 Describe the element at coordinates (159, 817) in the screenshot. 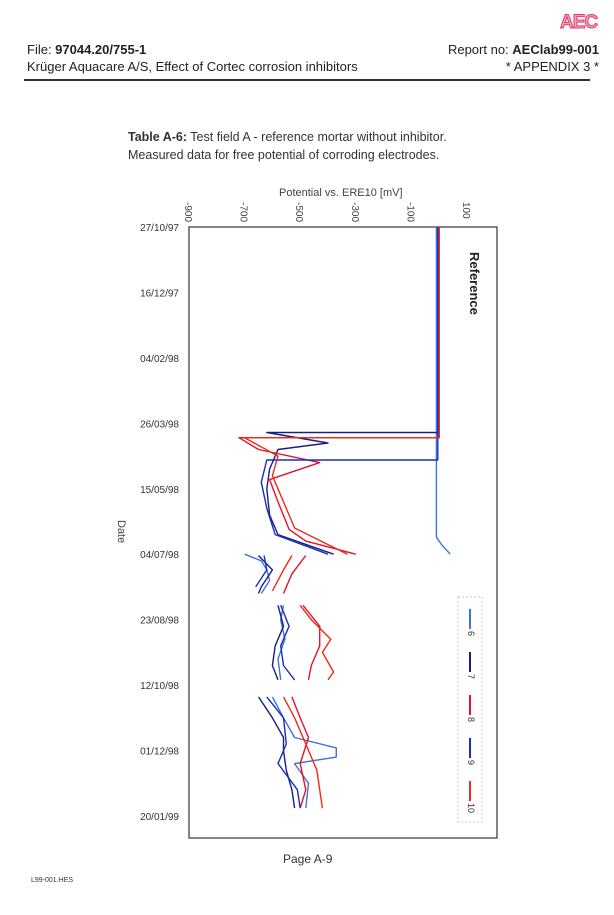

I see `y-tick-label: 20/01/99` at that location.